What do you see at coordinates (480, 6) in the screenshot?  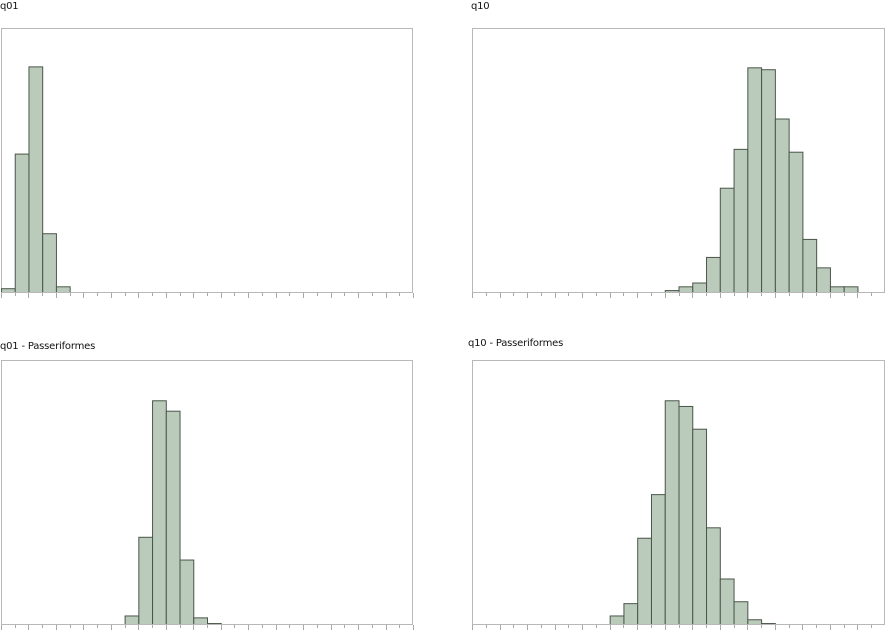 I see `panel-title-q10: q10` at bounding box center [480, 6].